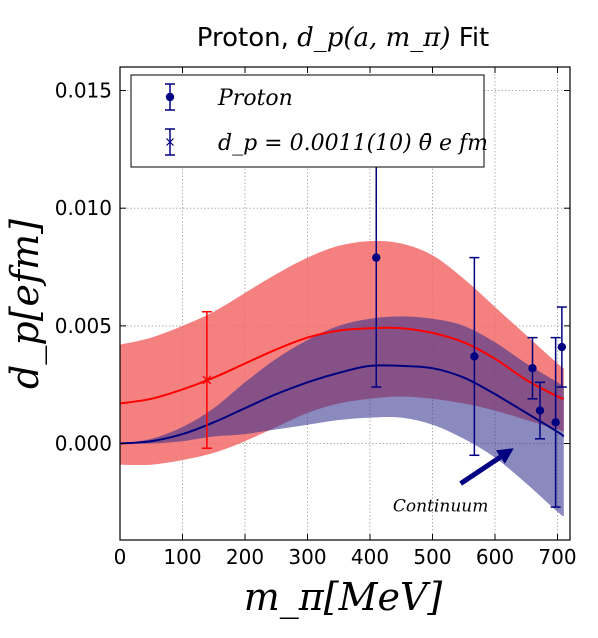  Describe the element at coordinates (495, 557) in the screenshot. I see `x-tick-label: 600` at that location.